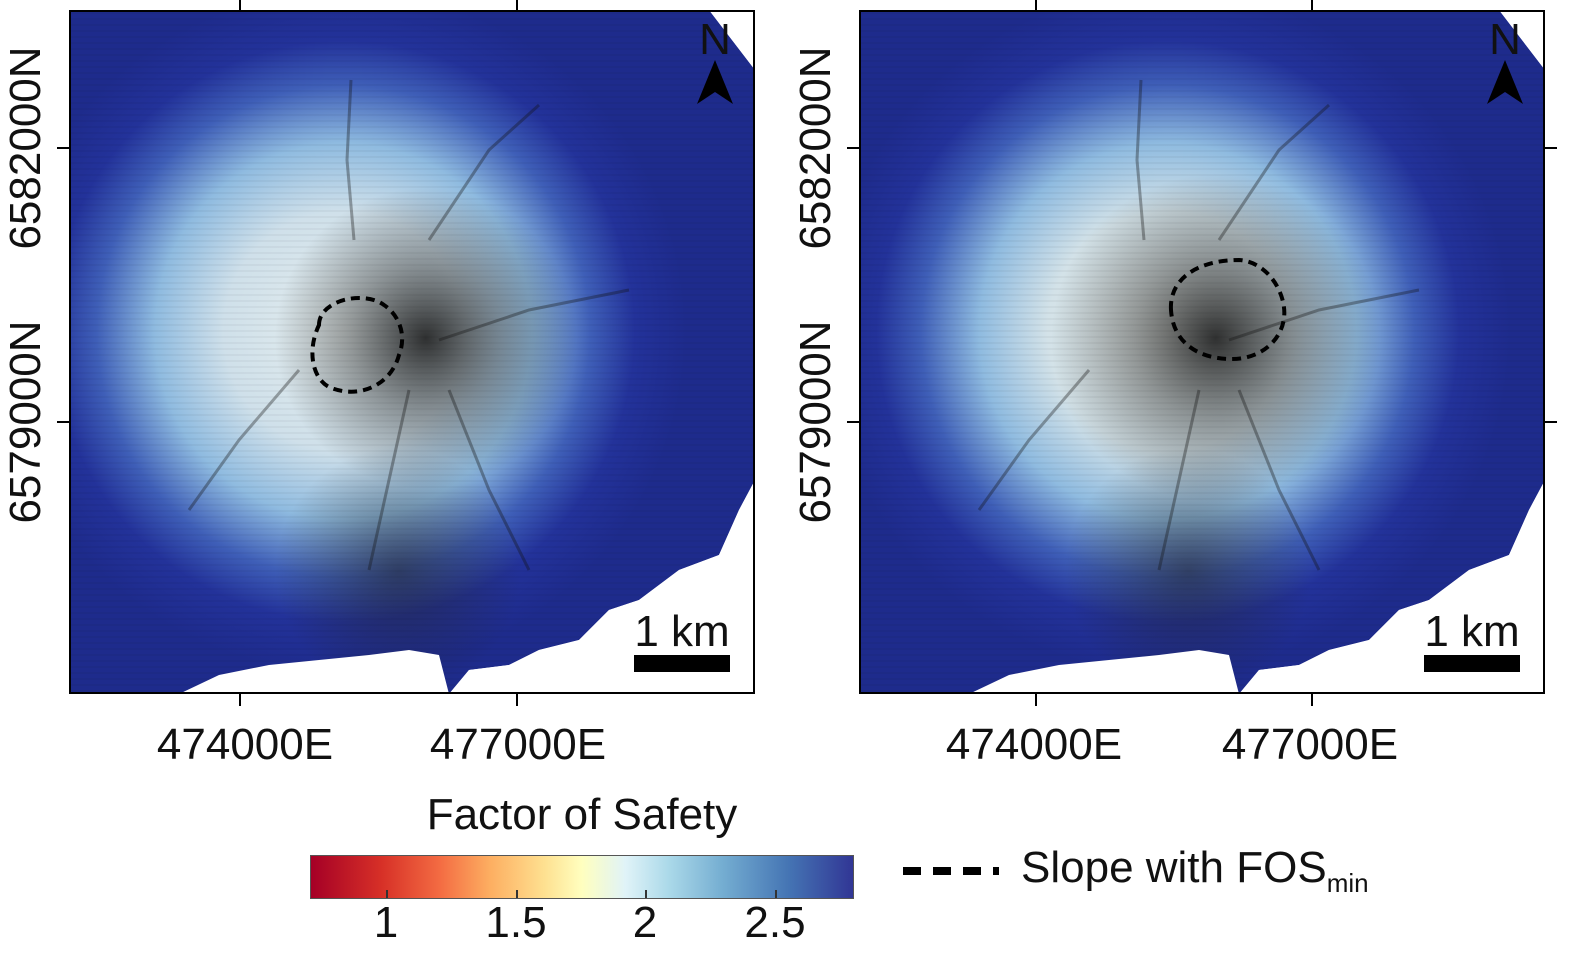 The image size is (1572, 957). What do you see at coordinates (815, 148) in the screenshot?
I see `y-label-right-1: 6582000N` at bounding box center [815, 148].